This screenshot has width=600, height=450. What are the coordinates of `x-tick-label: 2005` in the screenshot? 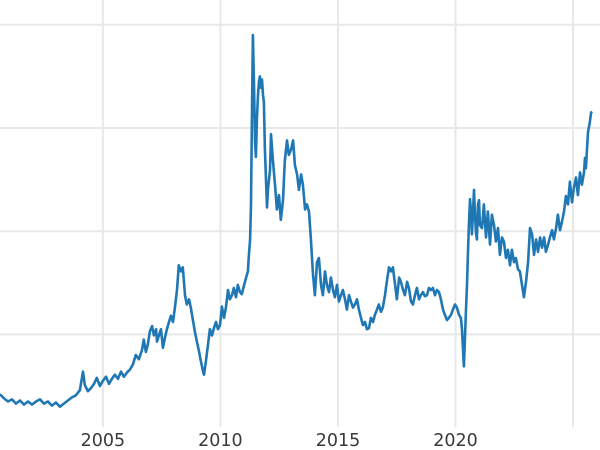 It's located at (103, 440).